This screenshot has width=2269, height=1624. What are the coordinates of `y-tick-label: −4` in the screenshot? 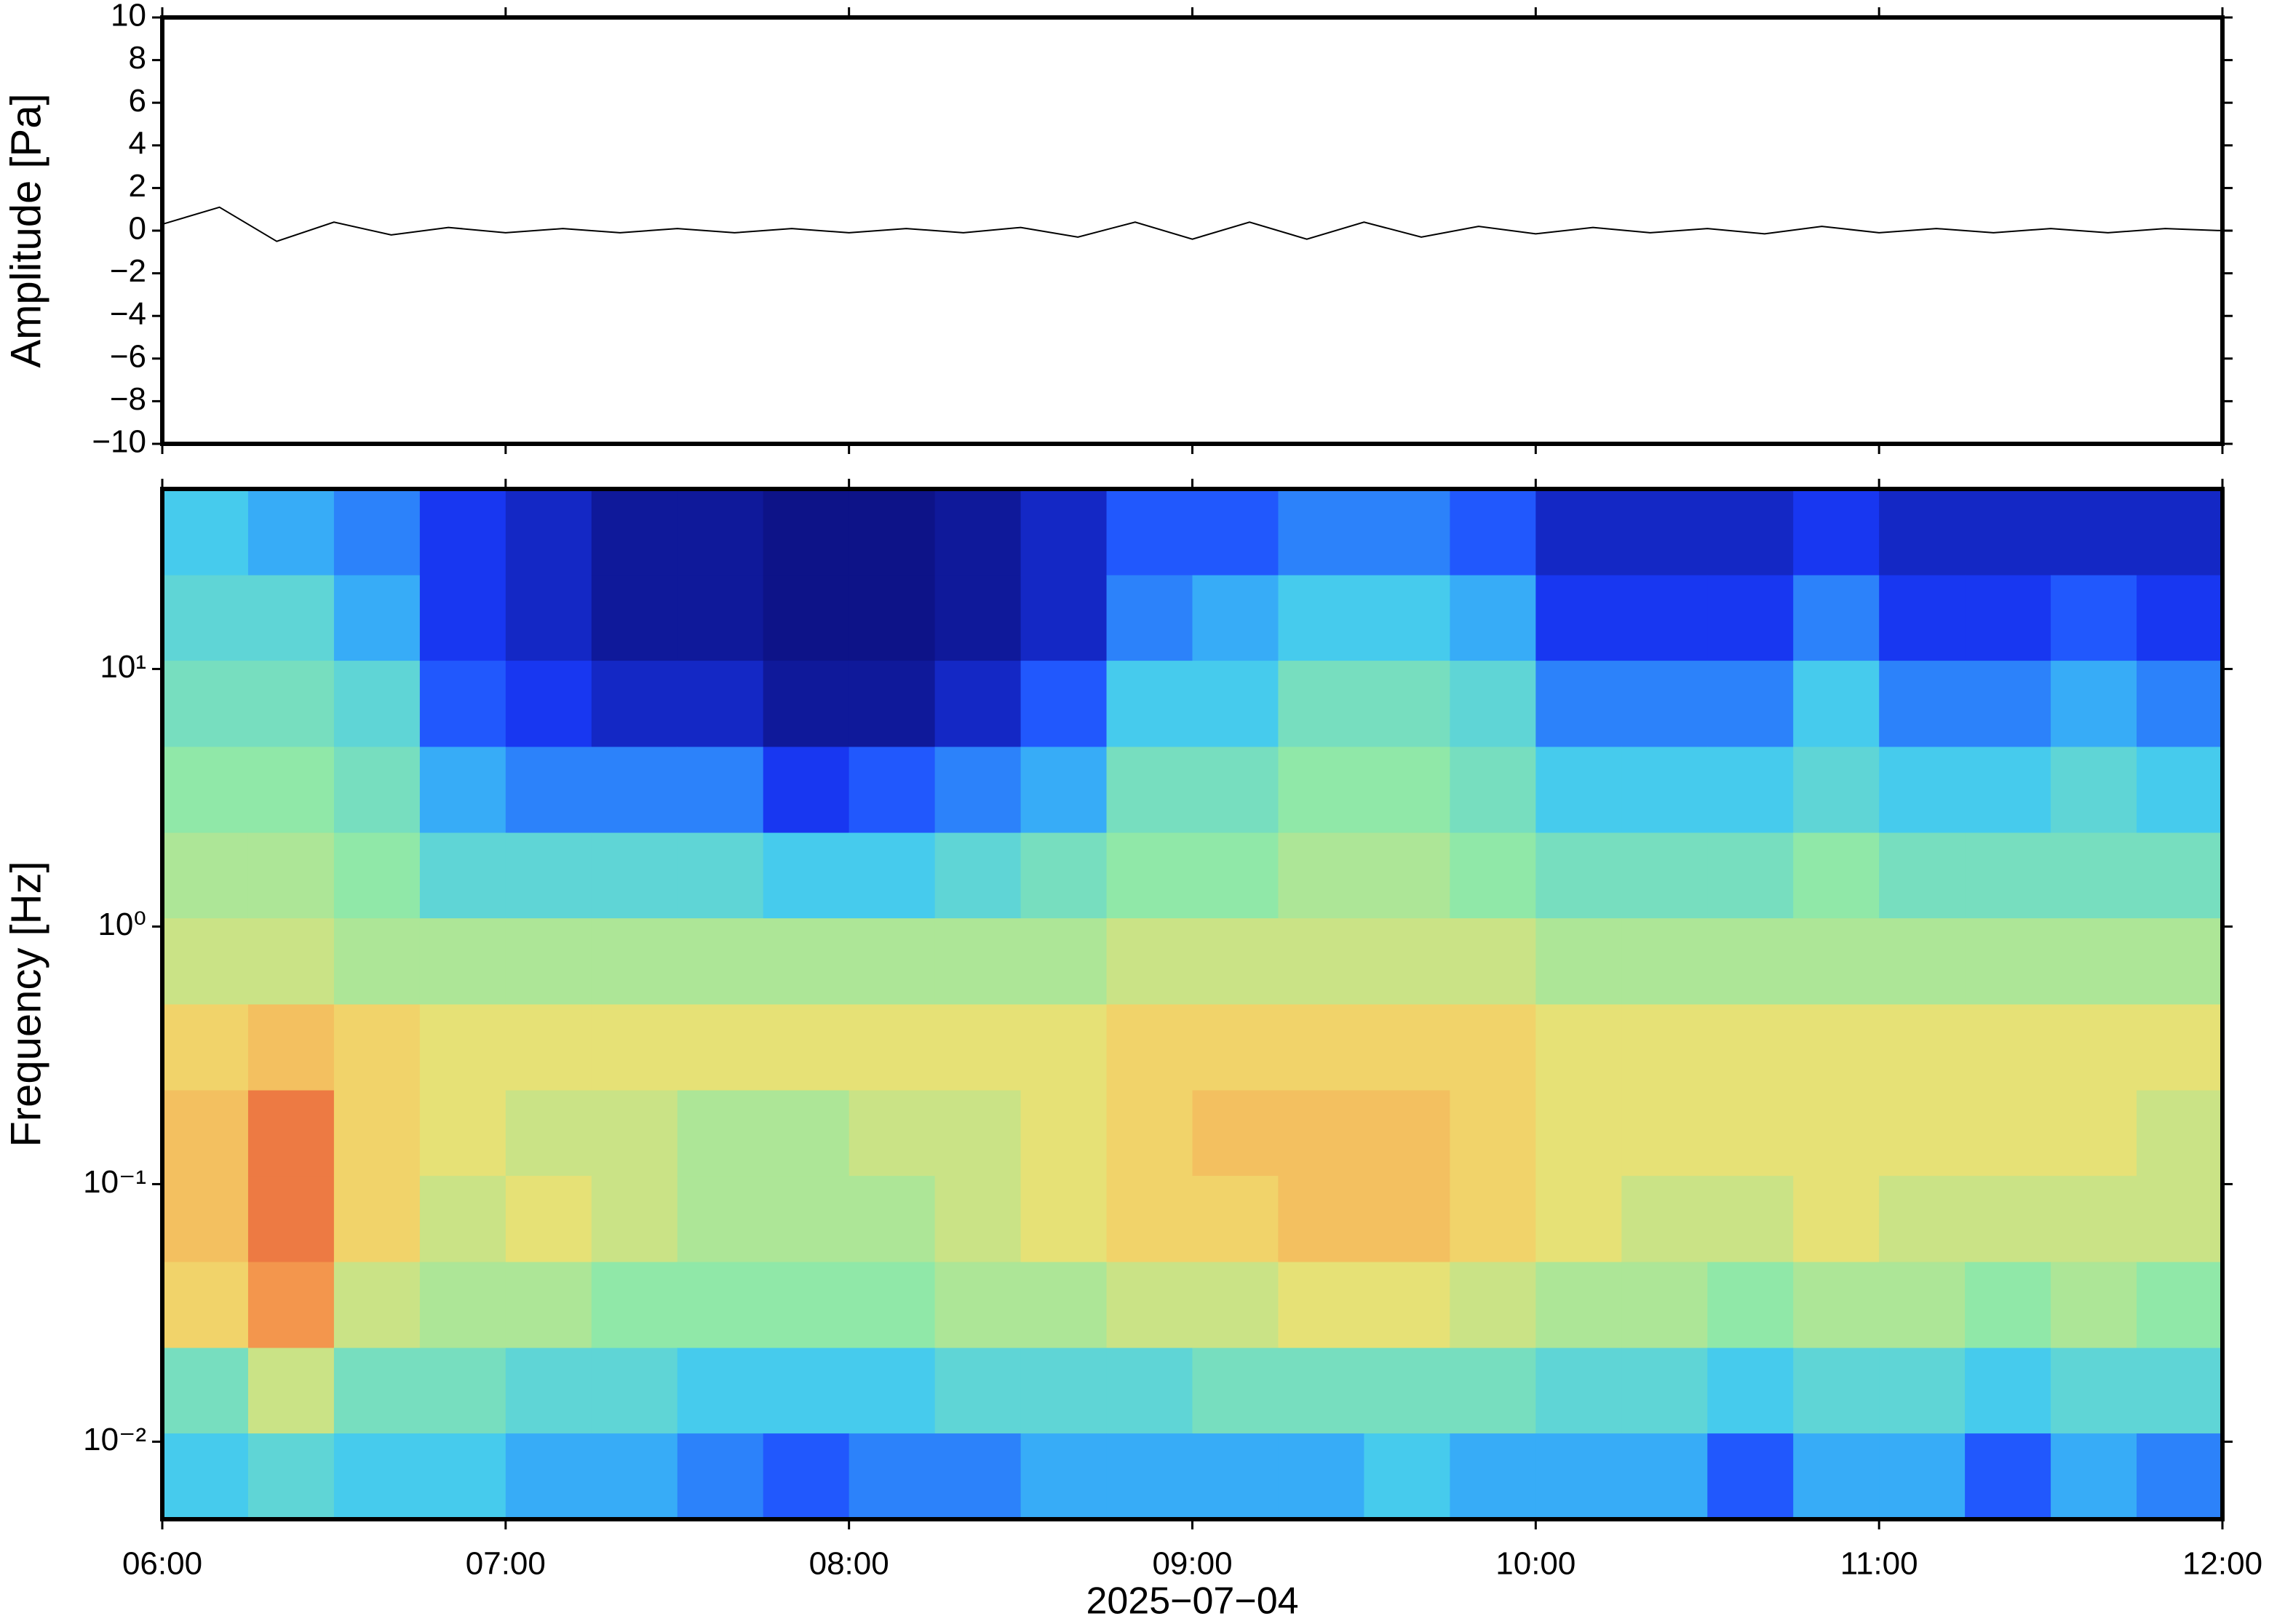 It's located at (128, 314).